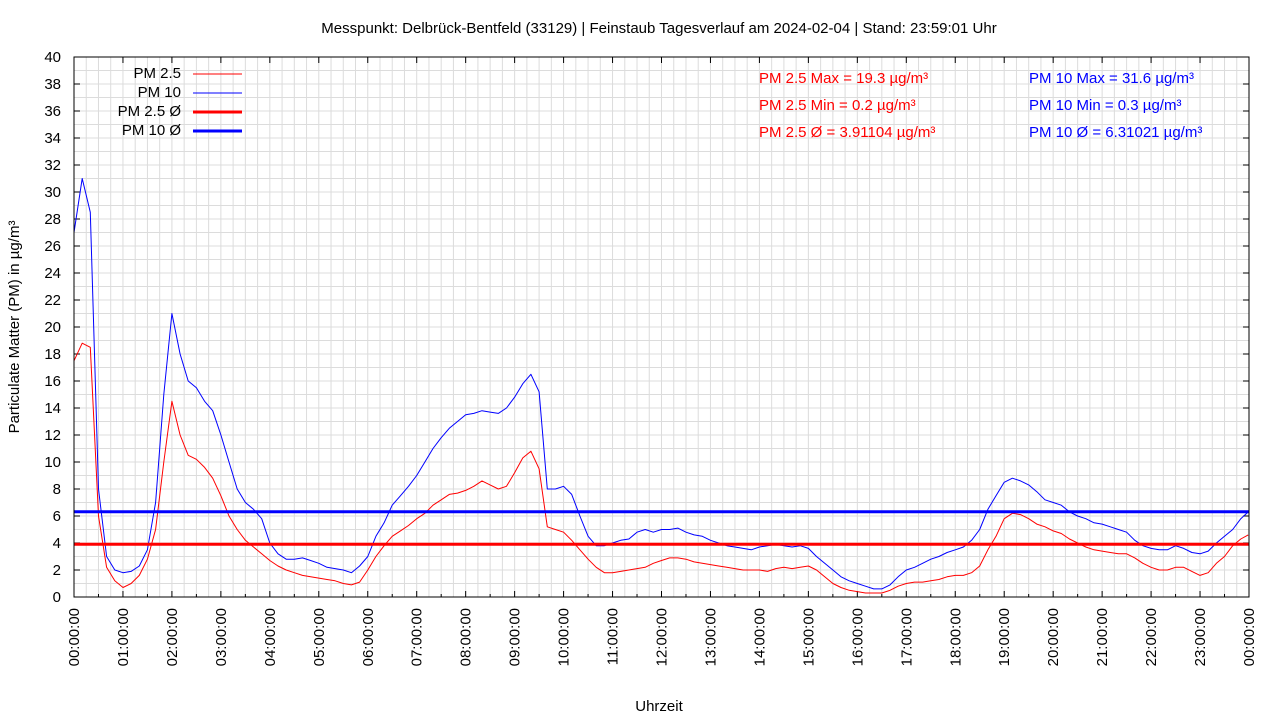  I want to click on x-tick-label: 03:00:00, so click(221, 637).